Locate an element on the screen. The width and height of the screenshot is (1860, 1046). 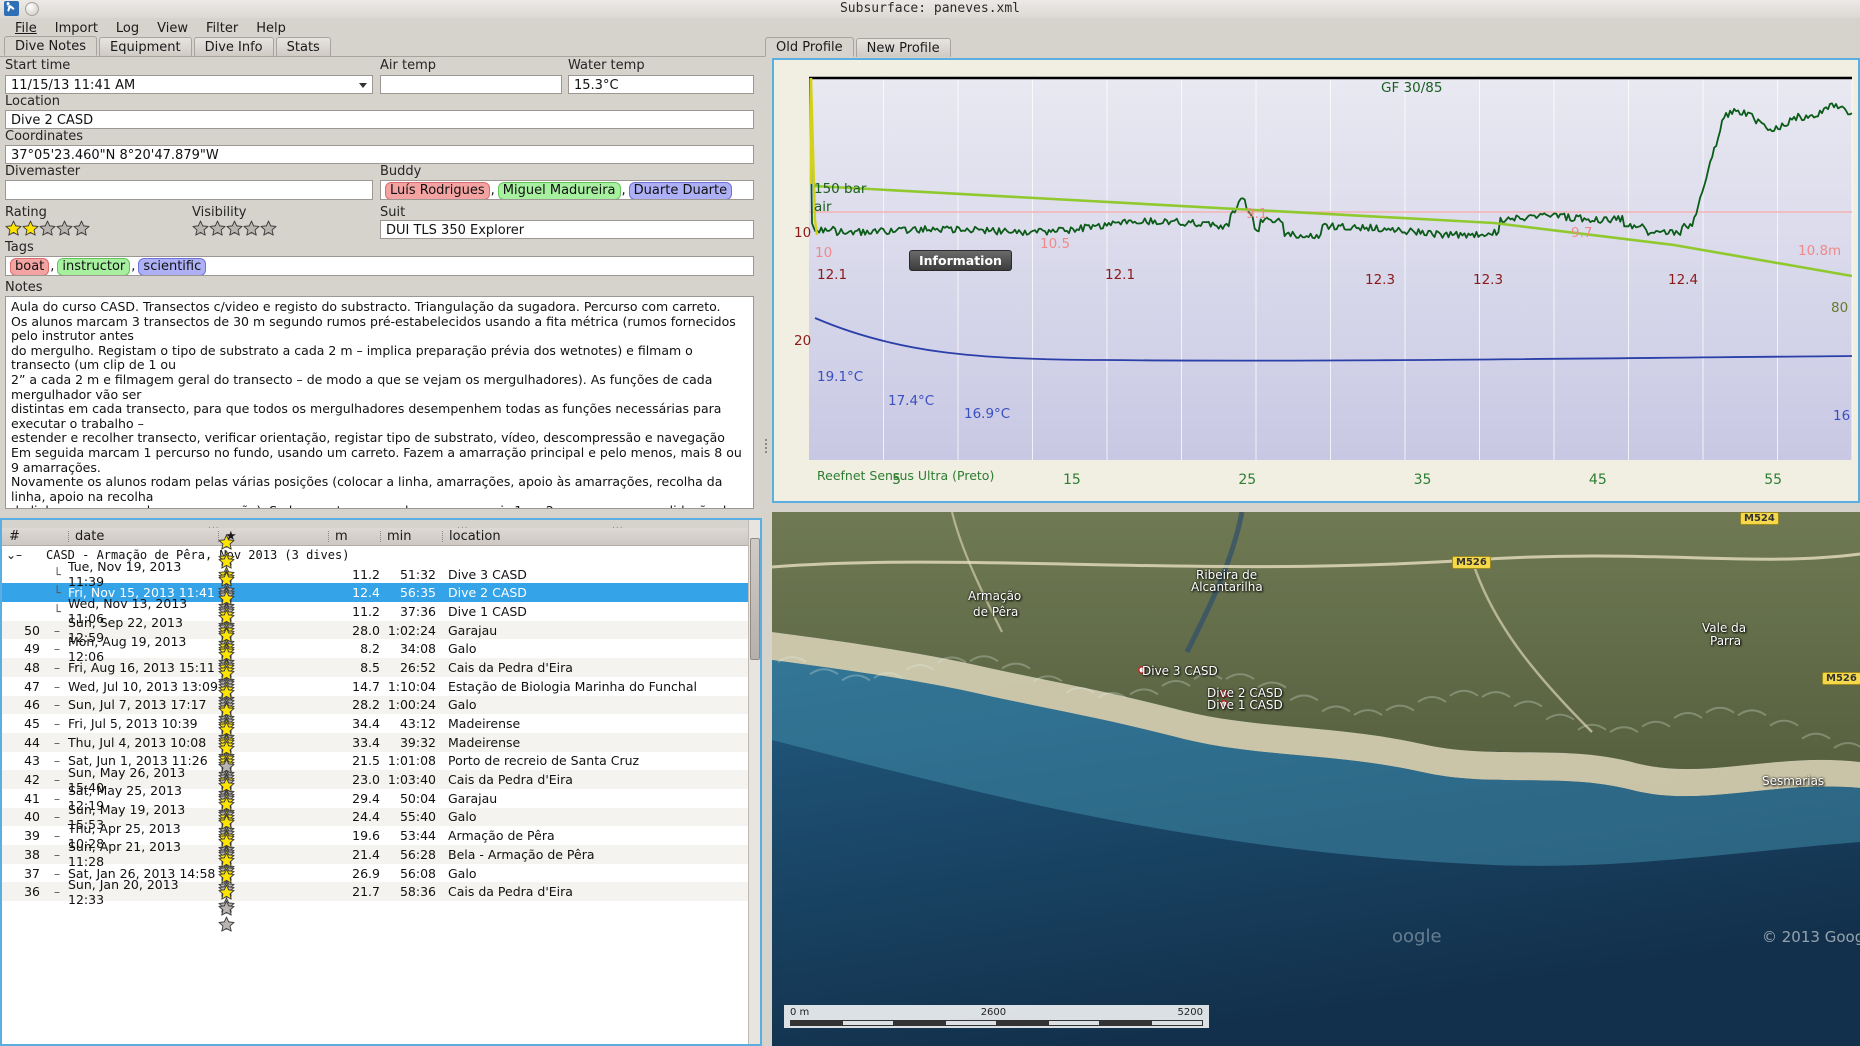
dive-row-depth: 33.4 is located at coordinates (366, 742).